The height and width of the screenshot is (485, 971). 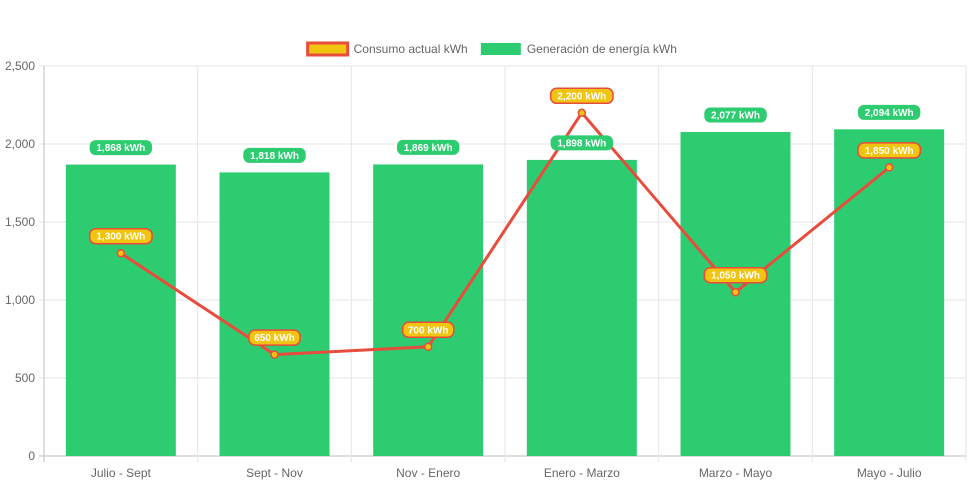 I want to click on data-label: 1,818 kWh, so click(x=274, y=155).